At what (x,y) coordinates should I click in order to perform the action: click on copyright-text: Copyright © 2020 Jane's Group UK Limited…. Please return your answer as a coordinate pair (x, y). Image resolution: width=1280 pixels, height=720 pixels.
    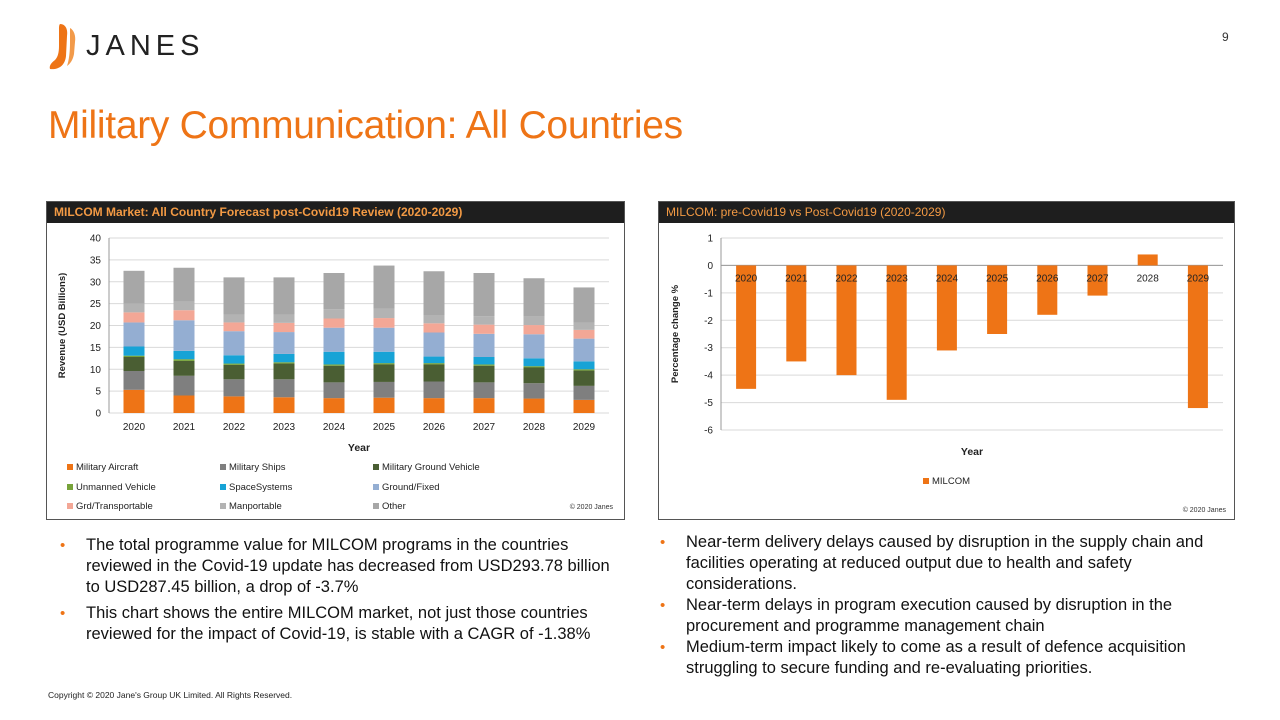
    Looking at the image, I should click on (170, 695).